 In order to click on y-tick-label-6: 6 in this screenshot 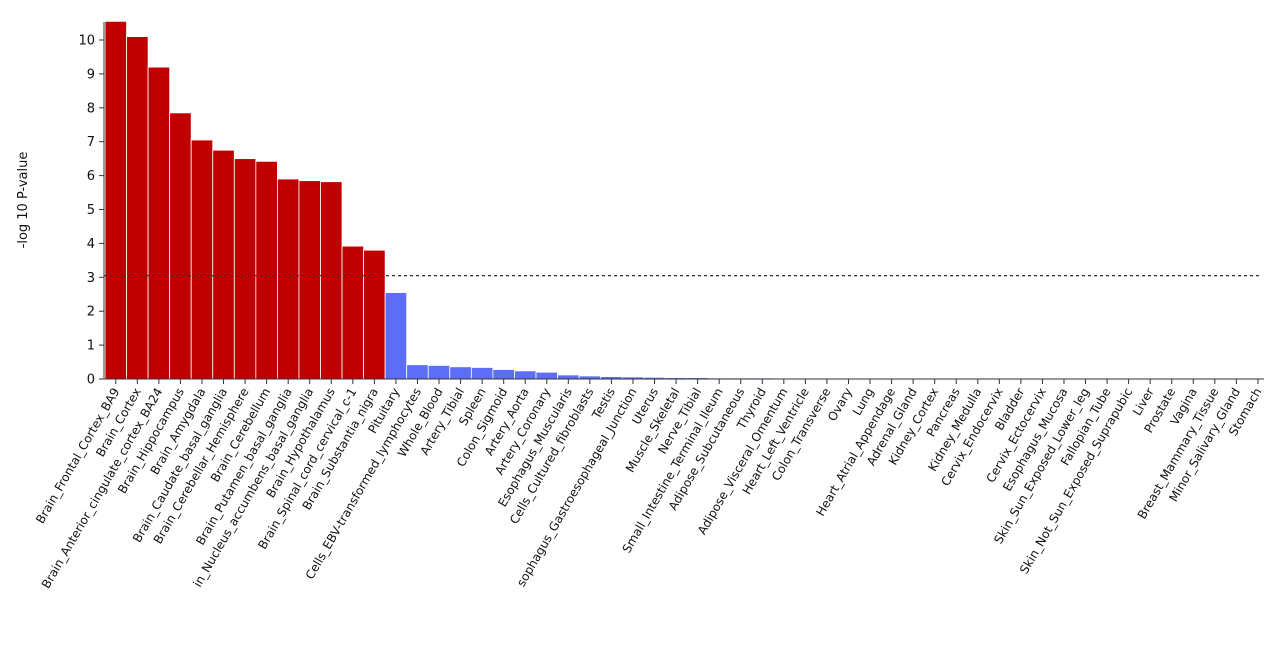, I will do `click(91, 176)`.